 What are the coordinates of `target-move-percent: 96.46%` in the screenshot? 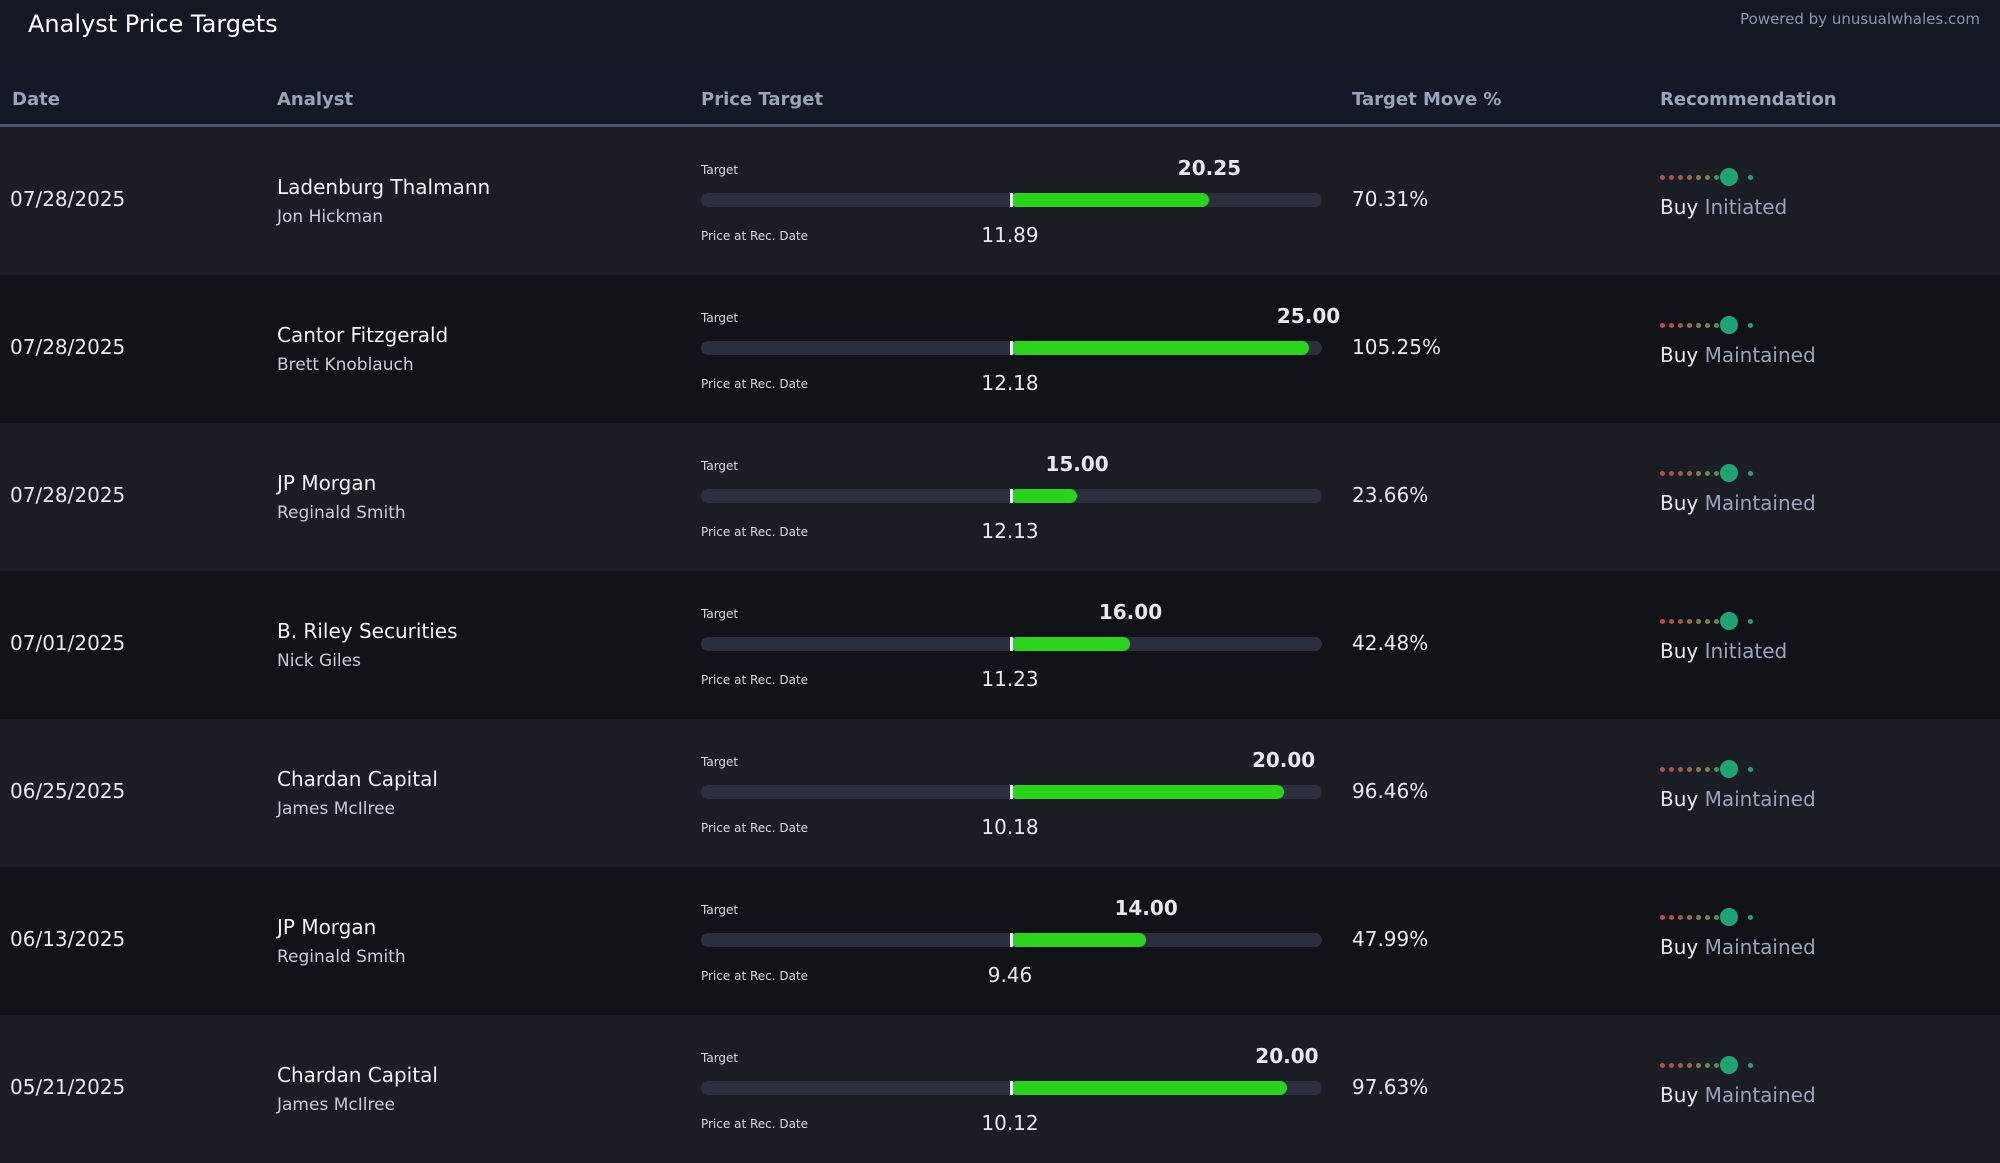 It's located at (1390, 791).